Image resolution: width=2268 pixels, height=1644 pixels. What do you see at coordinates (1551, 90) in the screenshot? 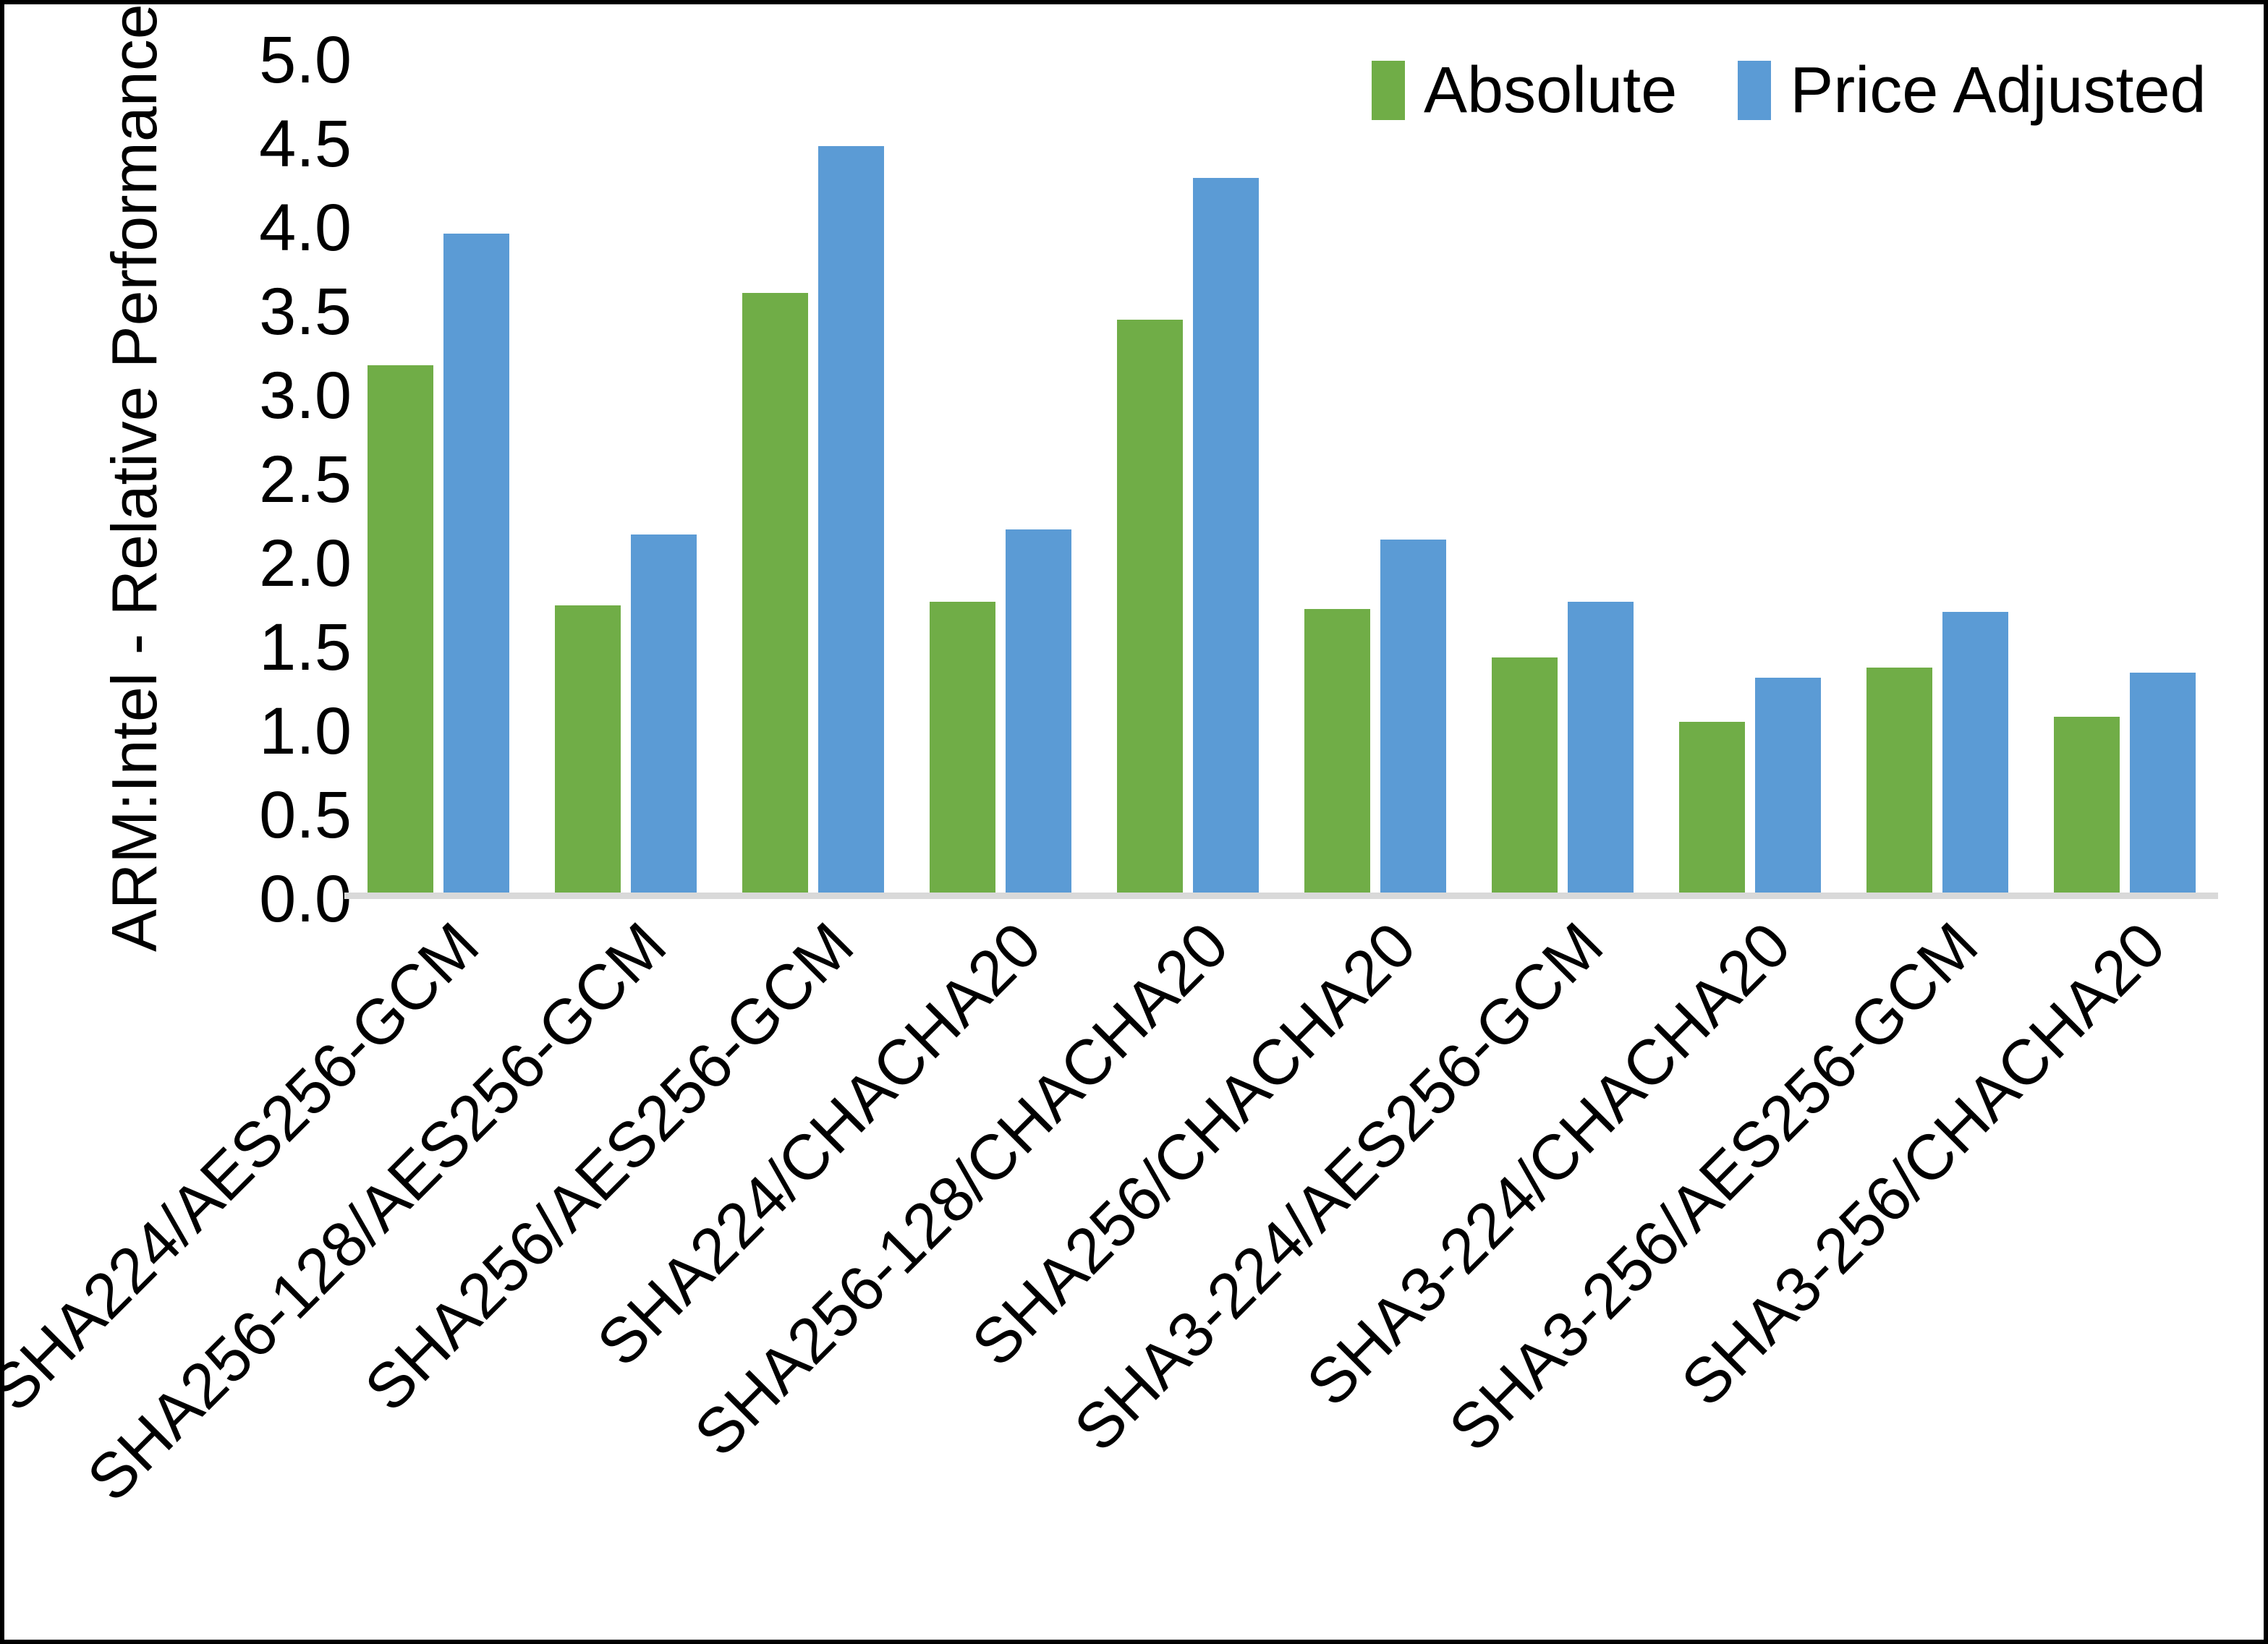
I see `legend-label-absolute: Absolute` at bounding box center [1551, 90].